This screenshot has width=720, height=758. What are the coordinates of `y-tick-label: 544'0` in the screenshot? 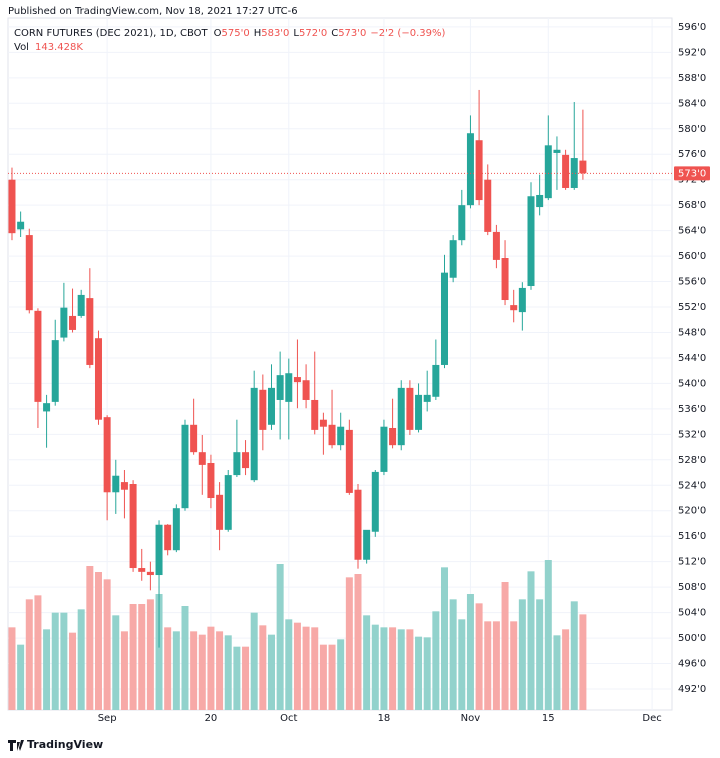 It's located at (692, 358).